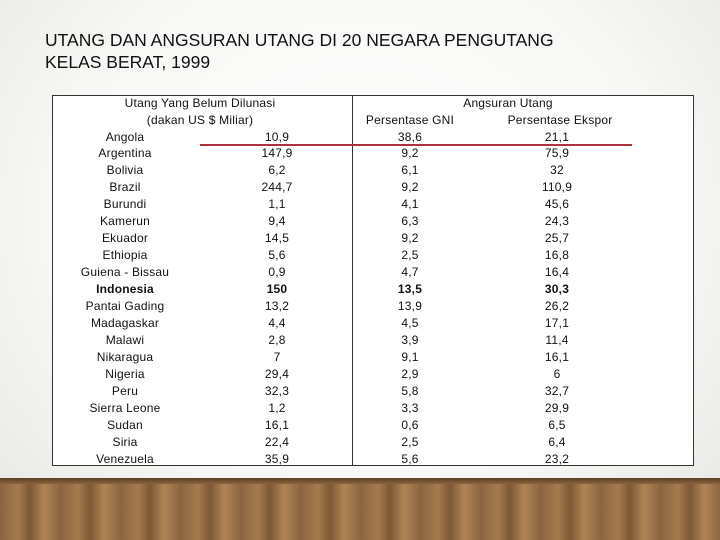  I want to click on country-cell: Ekuador, so click(125, 238).